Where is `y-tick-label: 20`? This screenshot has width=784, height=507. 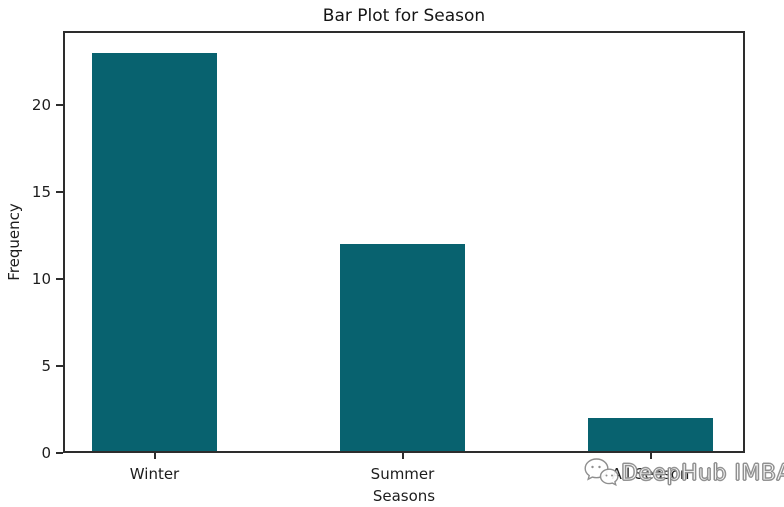 y-tick-label: 20 is located at coordinates (41, 104).